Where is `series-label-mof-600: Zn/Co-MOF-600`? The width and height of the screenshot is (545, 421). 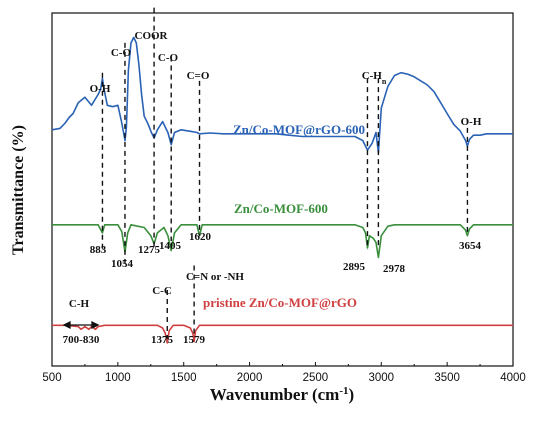 series-label-mof-600: Zn/Co-MOF-600 is located at coordinates (281, 208).